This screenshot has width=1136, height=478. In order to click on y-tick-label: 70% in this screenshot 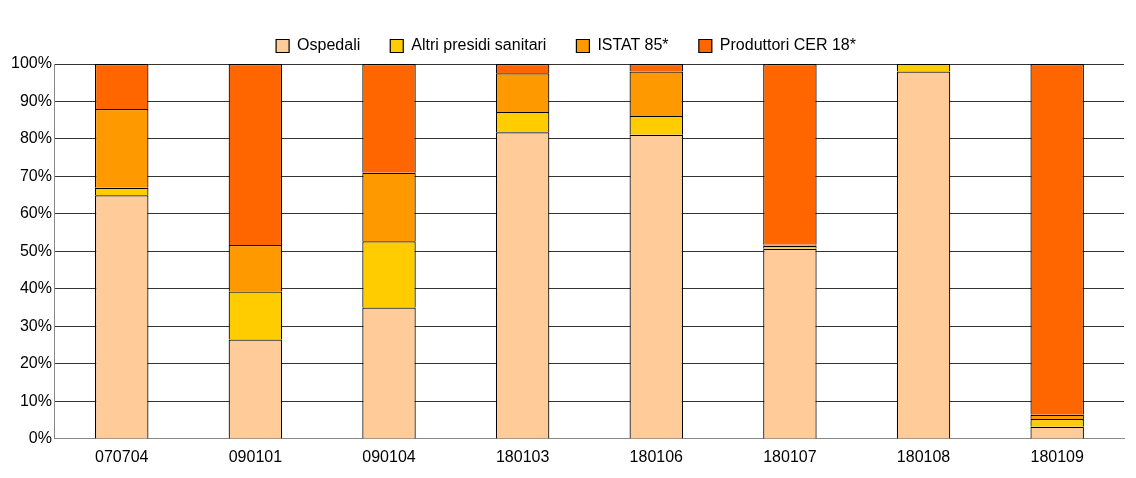, I will do `click(35, 175)`.